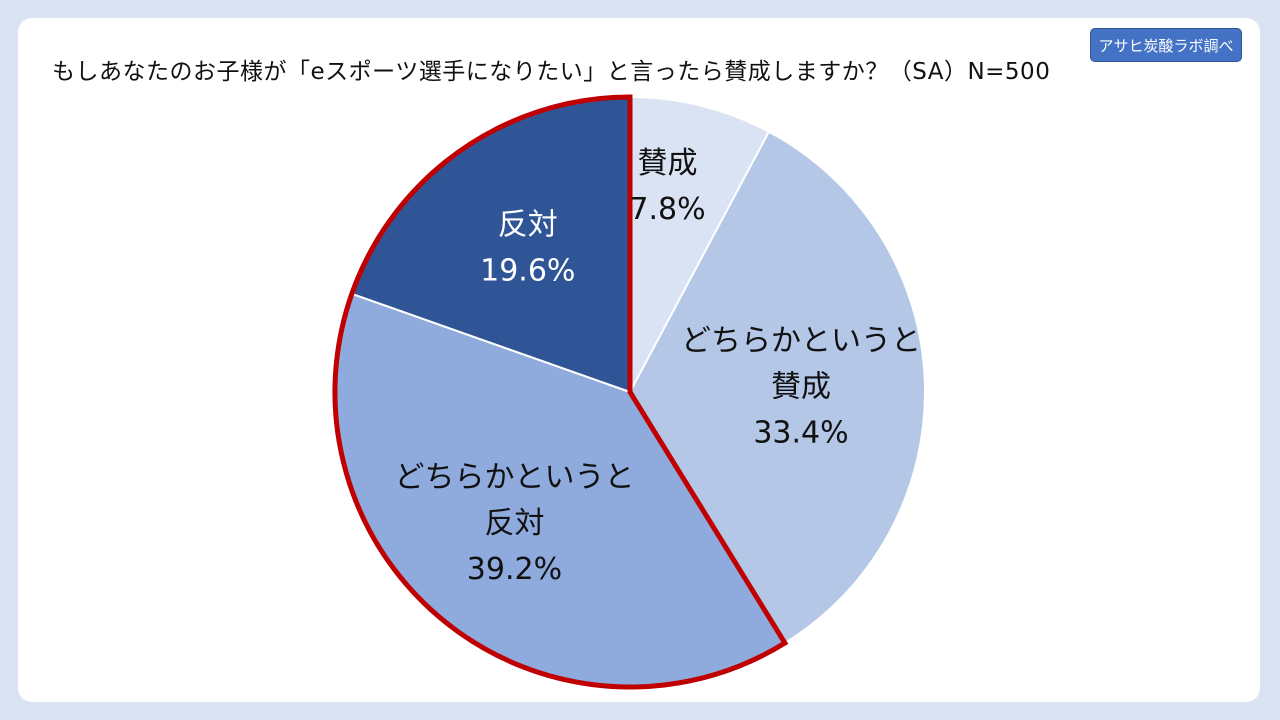 Image resolution: width=1280 pixels, height=720 pixels. What do you see at coordinates (527, 271) in the screenshot?
I see `slice-value-label: 19.6%` at bounding box center [527, 271].